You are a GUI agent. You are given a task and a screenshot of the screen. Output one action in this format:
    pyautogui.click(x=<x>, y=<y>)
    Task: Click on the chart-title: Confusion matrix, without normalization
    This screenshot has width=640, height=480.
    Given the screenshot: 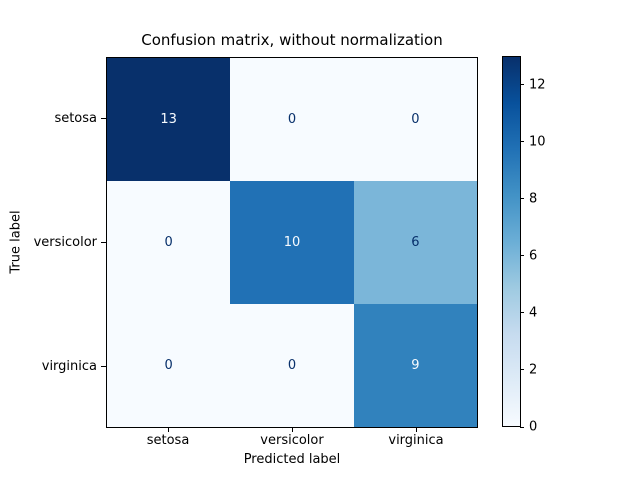 What is the action you would take?
    pyautogui.click(x=292, y=40)
    